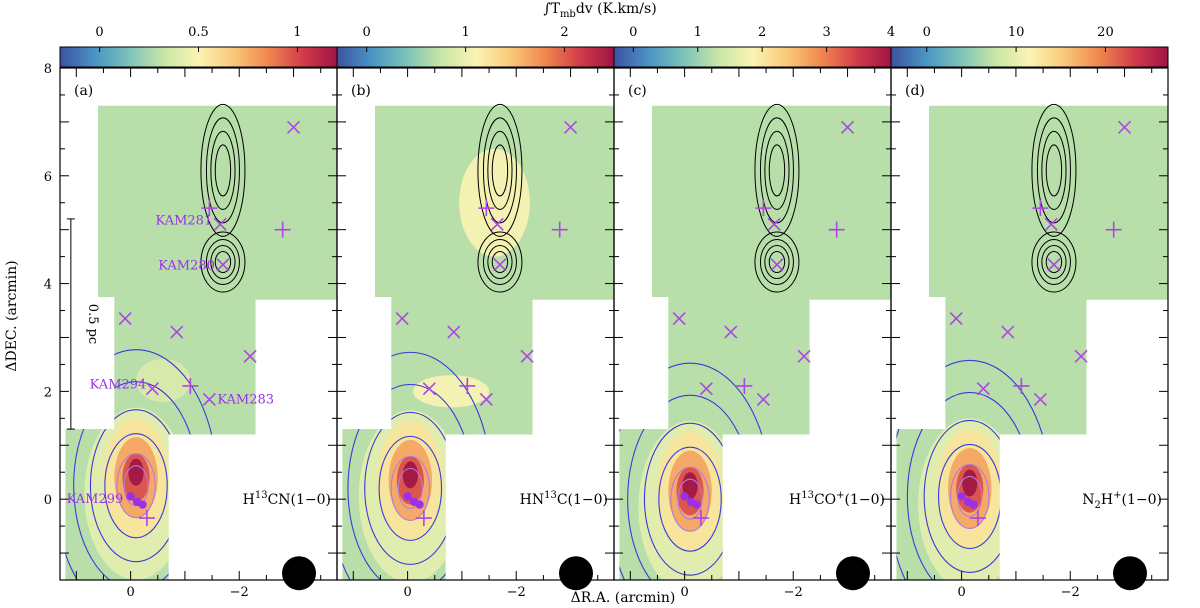 Image resolution: width=1200 pixels, height=608 pixels. I want to click on molecule-part: (1−0), so click(865, 500).